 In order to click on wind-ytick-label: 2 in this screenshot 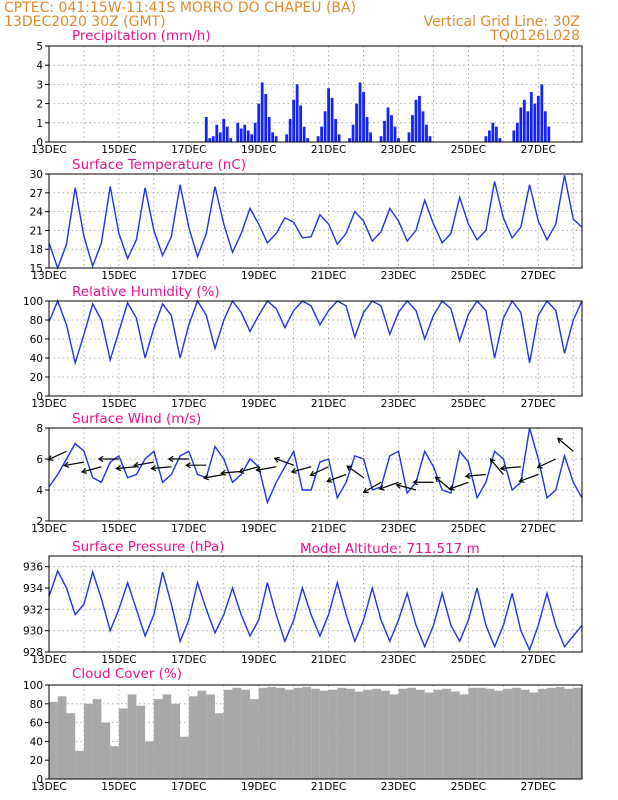, I will do `click(39, 522)`.